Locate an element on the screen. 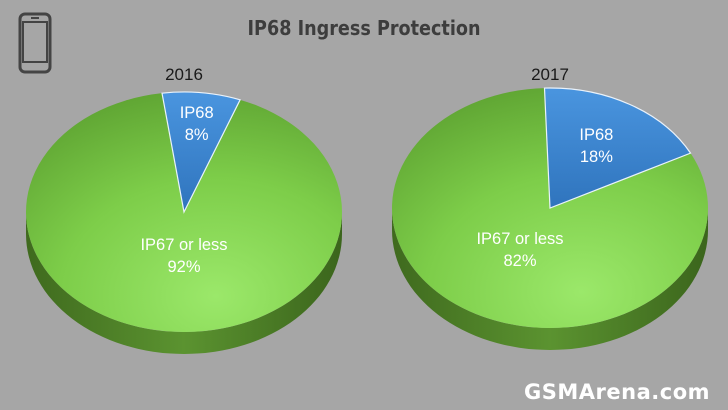  page-title: IP68 Ingress Protection is located at coordinates (364, 28).